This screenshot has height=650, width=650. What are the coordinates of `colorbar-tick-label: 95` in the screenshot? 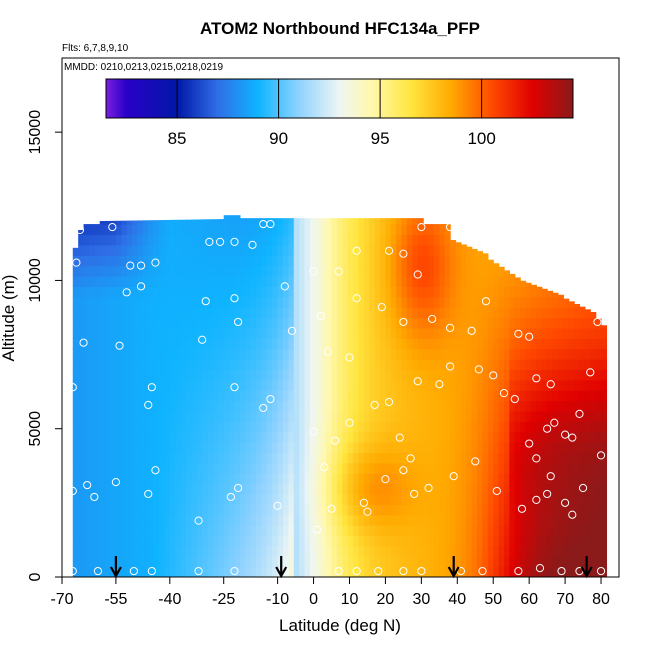 It's located at (380, 138).